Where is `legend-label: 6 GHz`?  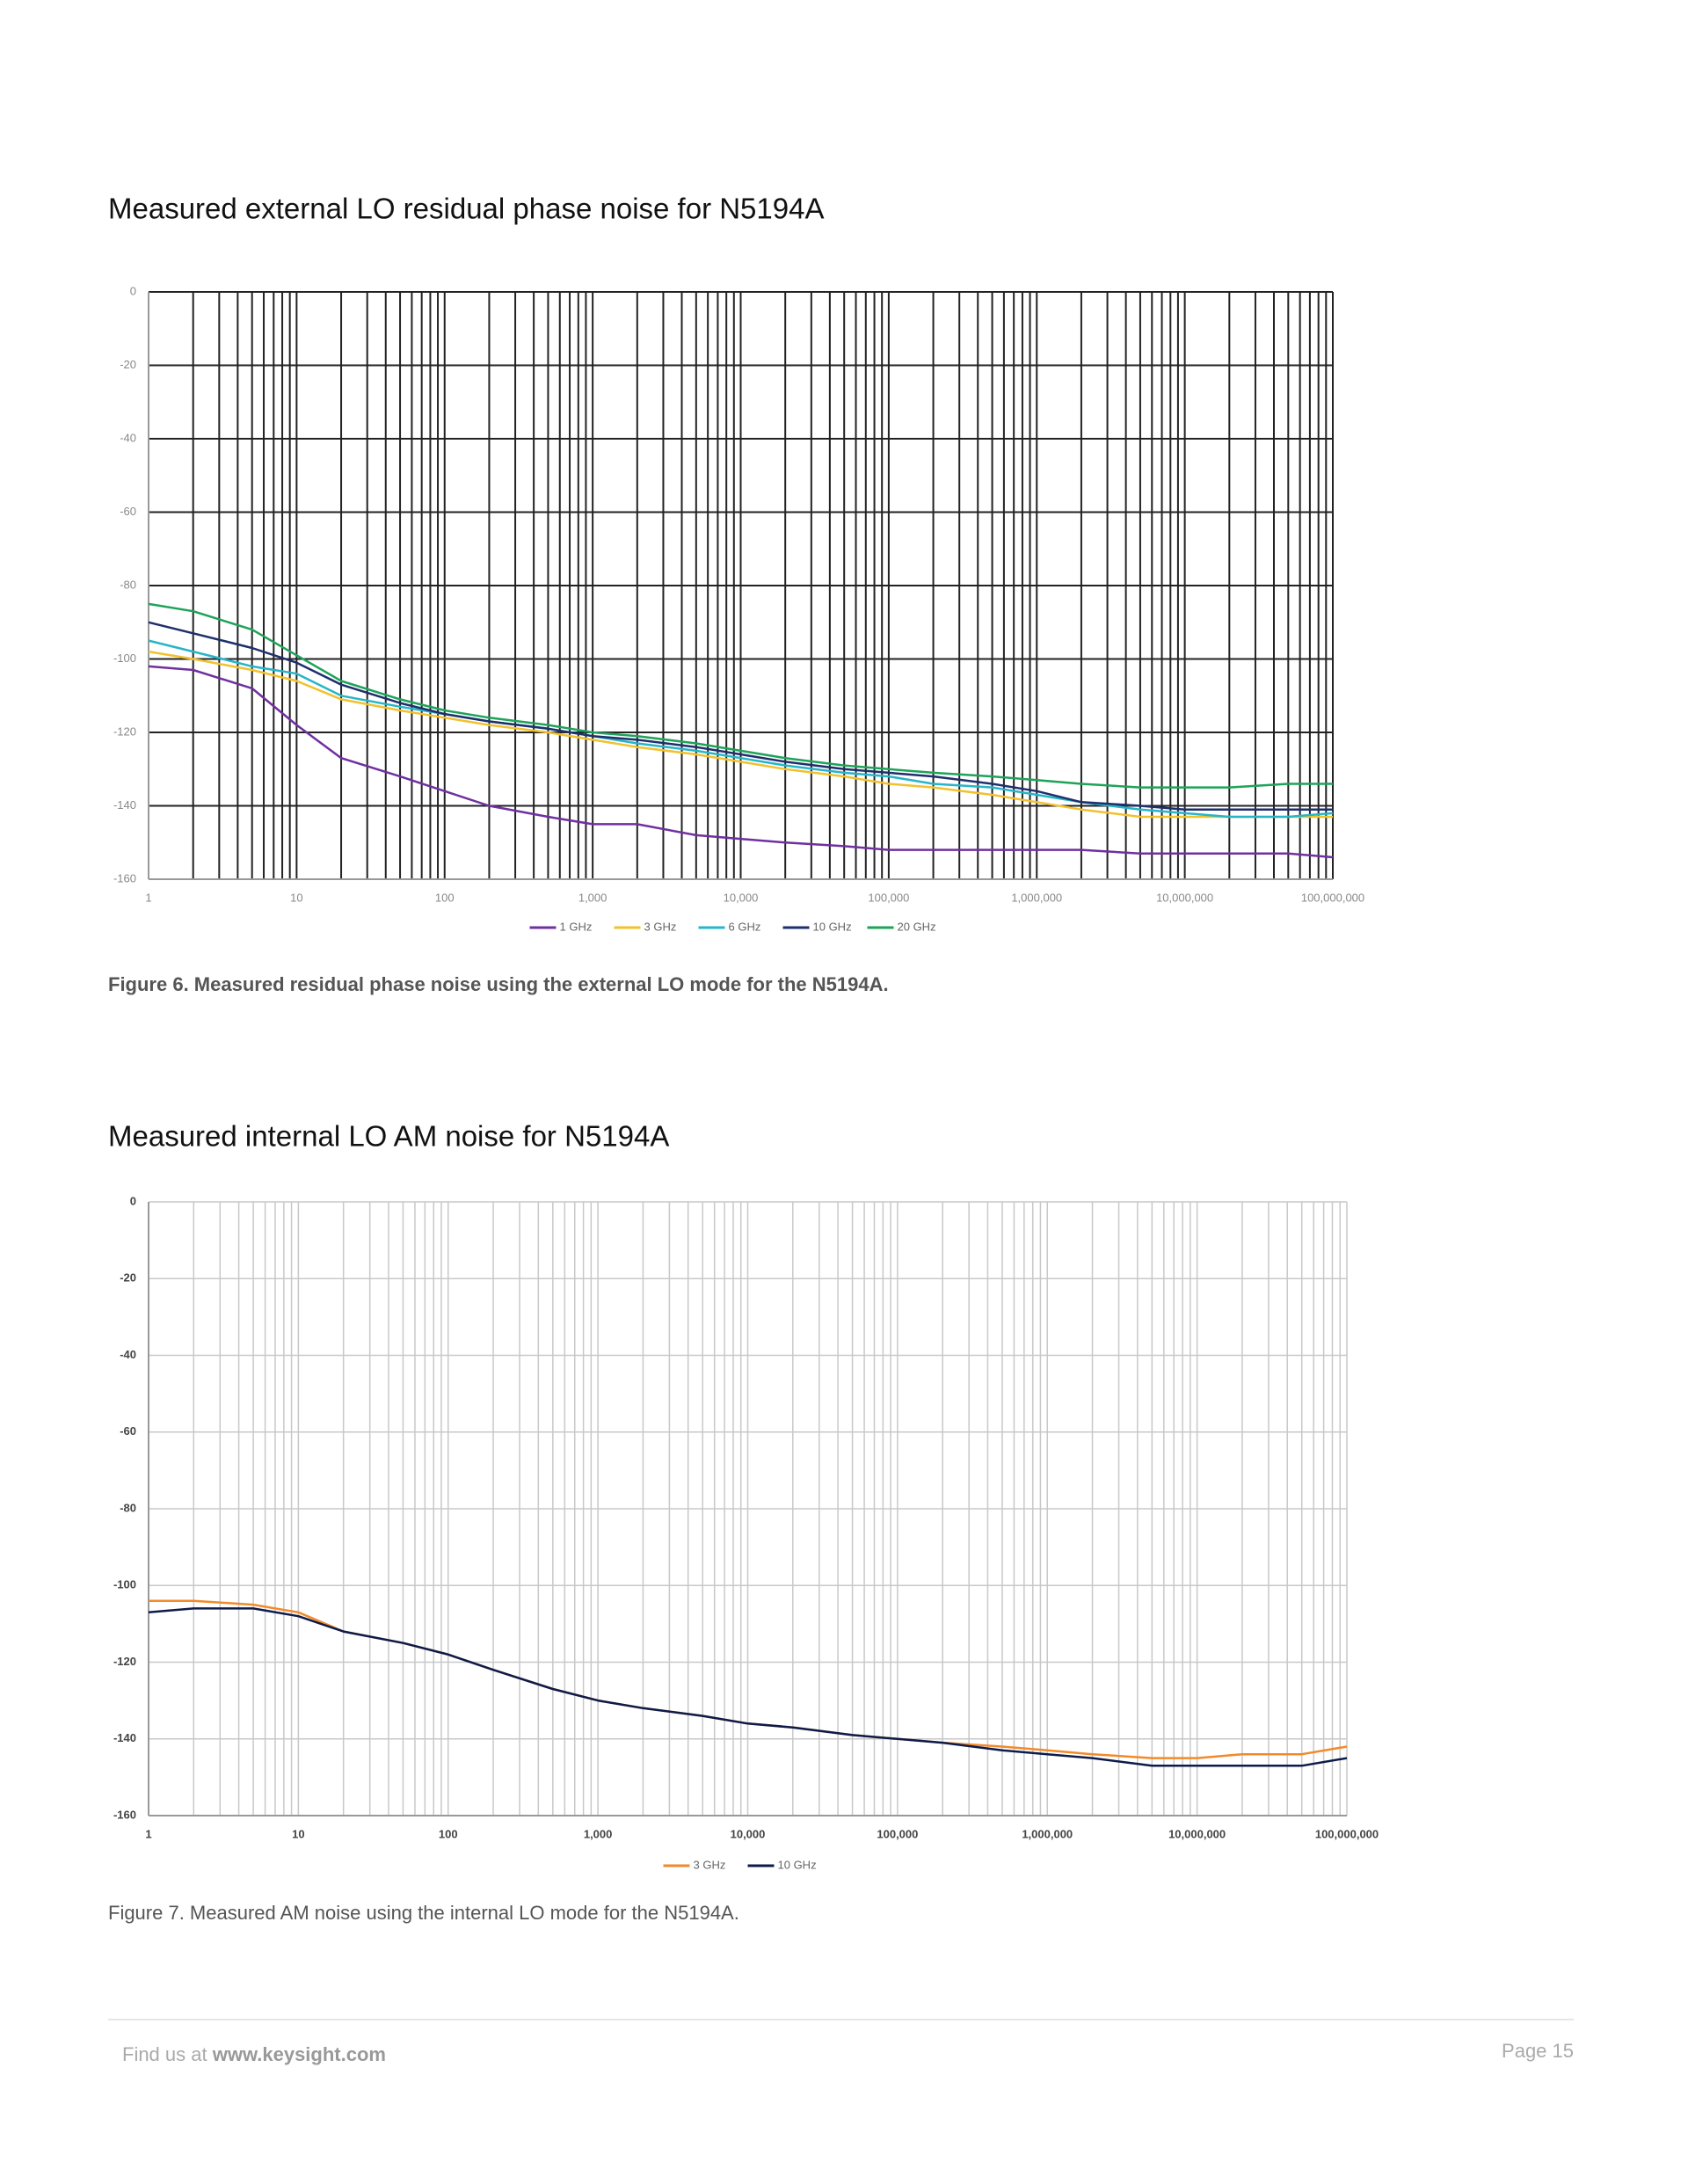 legend-label: 6 GHz is located at coordinates (745, 926).